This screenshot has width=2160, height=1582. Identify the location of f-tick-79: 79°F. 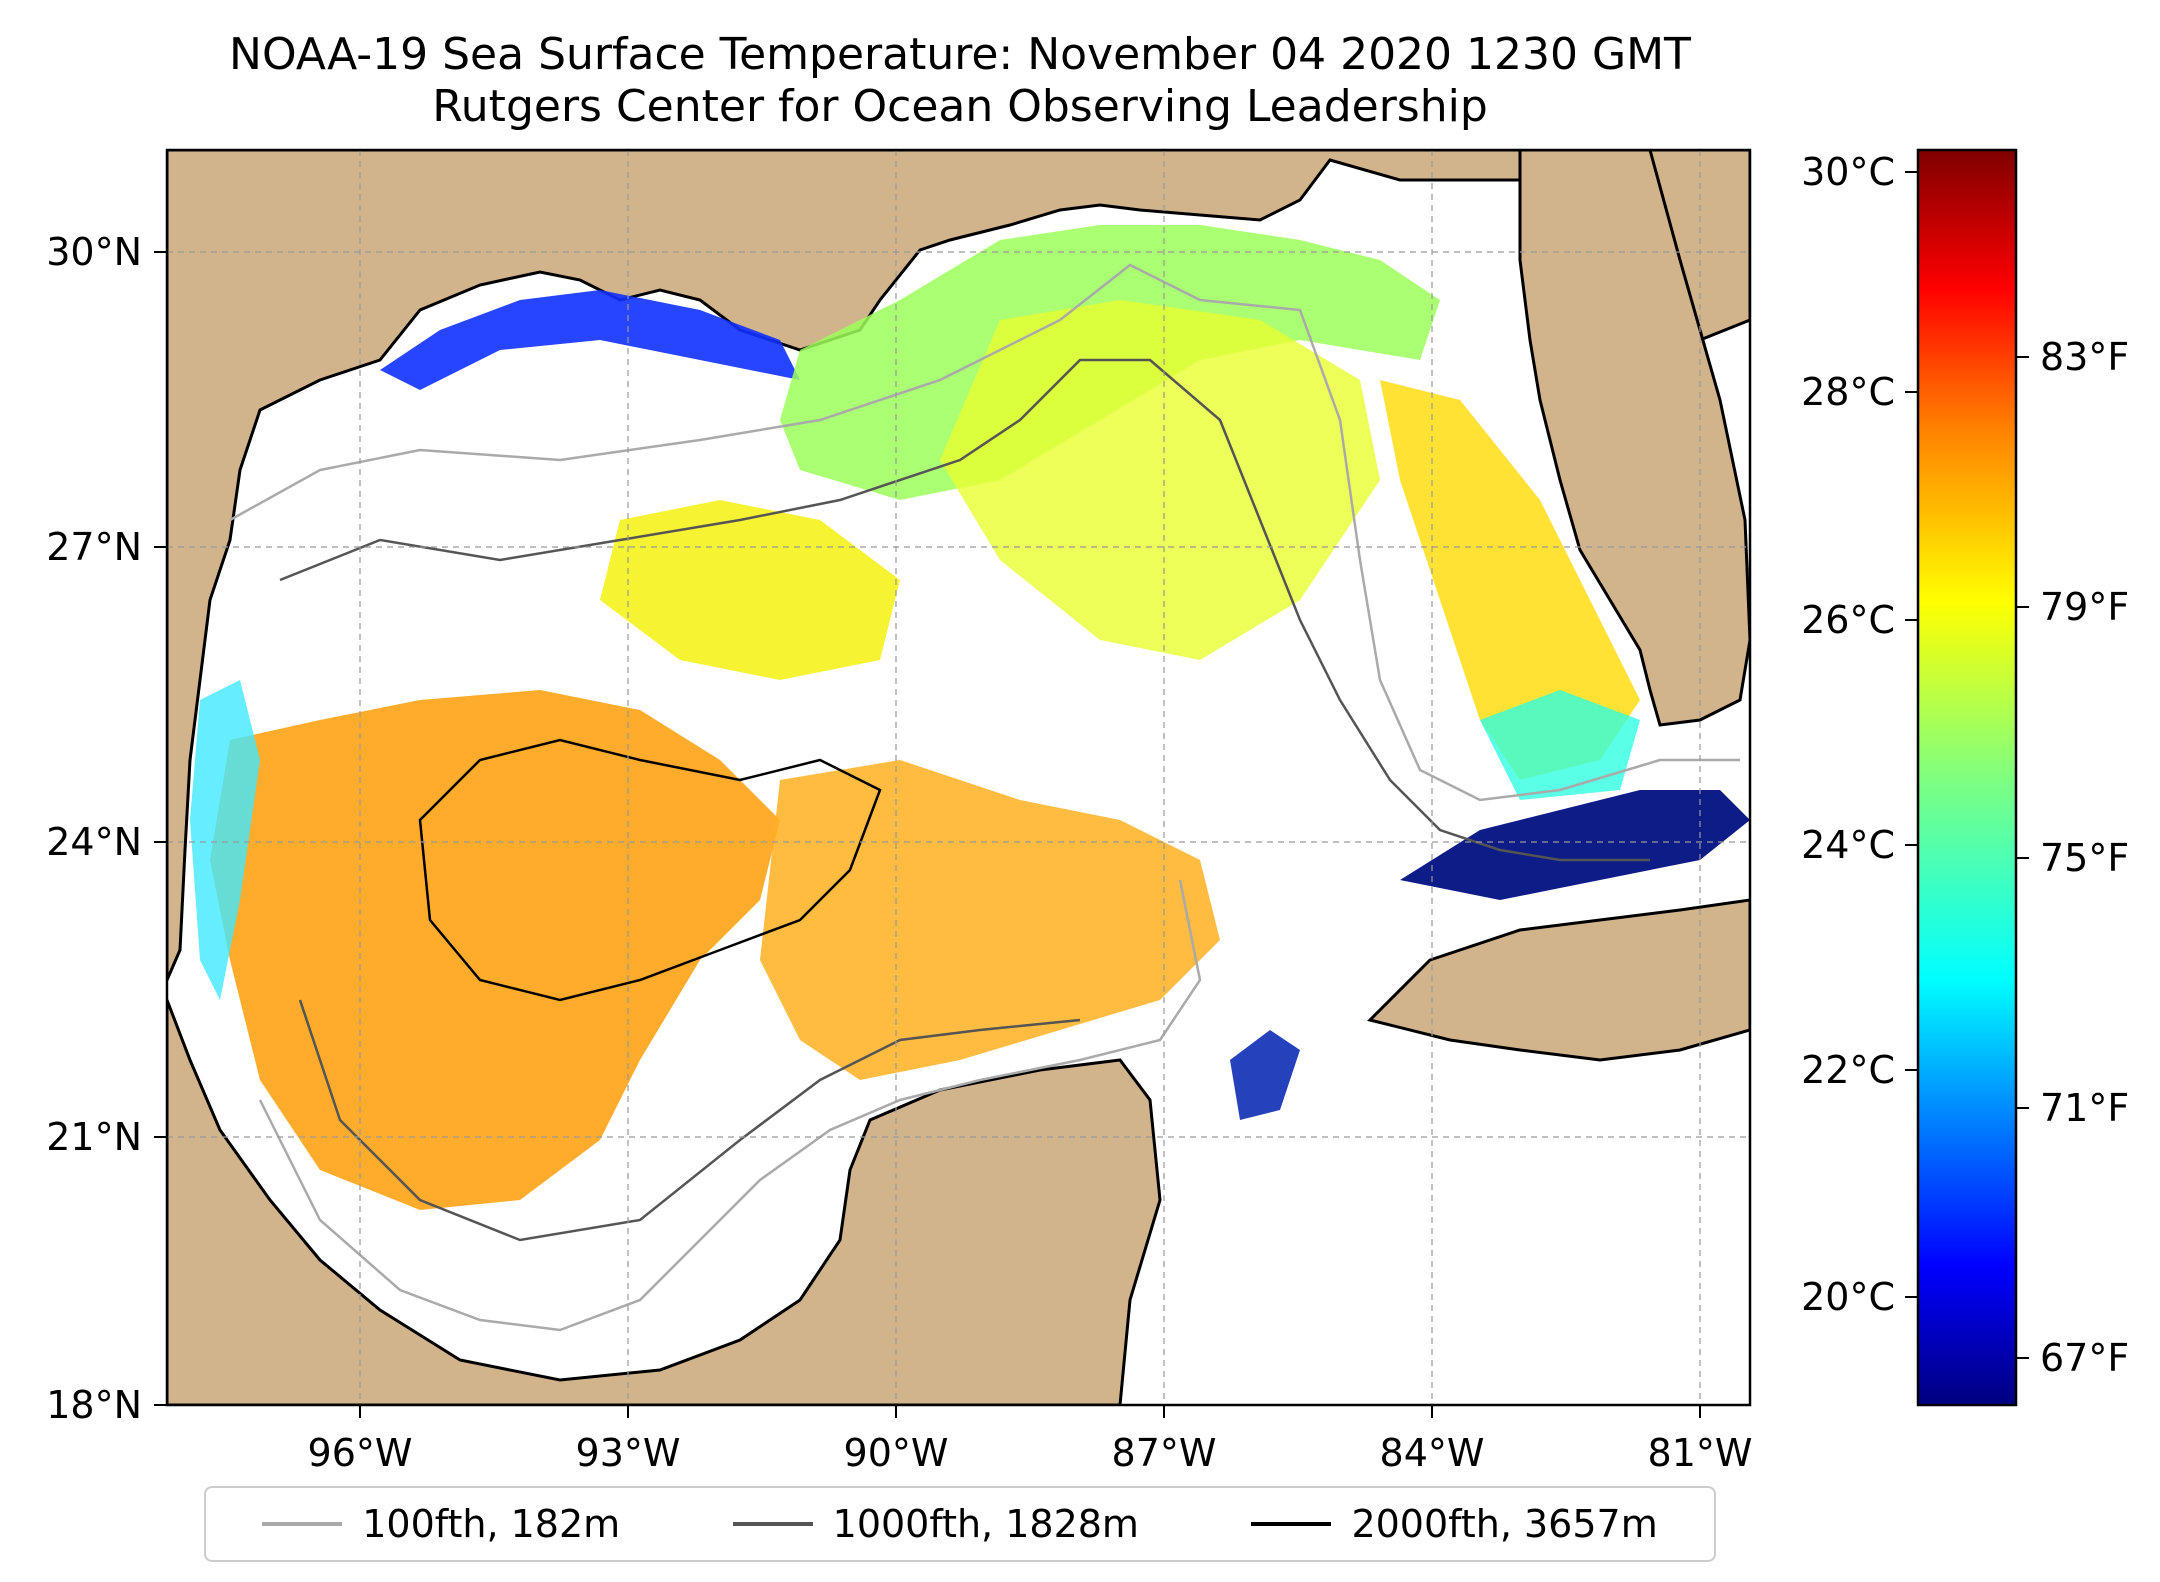
(2084, 607).